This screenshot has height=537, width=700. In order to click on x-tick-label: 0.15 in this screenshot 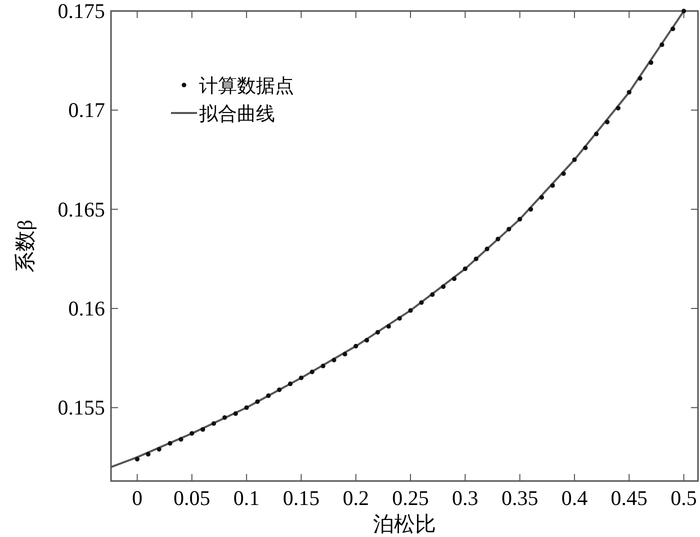, I will do `click(301, 498)`.